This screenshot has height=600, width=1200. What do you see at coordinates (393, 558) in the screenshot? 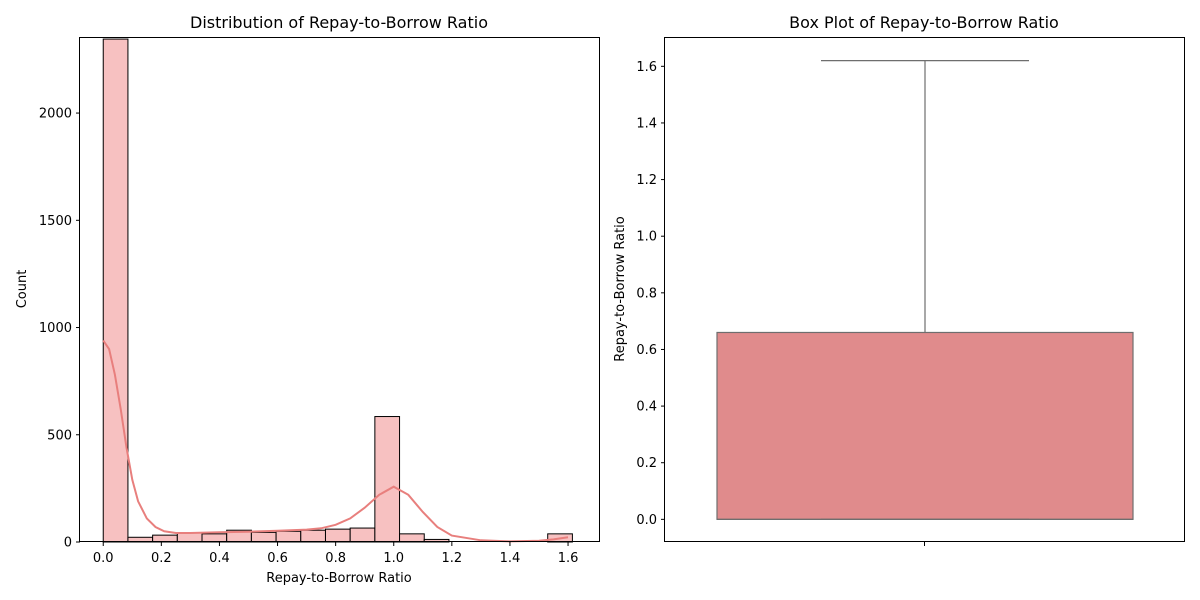
I see `histogram-x-tick-label: 1.0` at bounding box center [393, 558].